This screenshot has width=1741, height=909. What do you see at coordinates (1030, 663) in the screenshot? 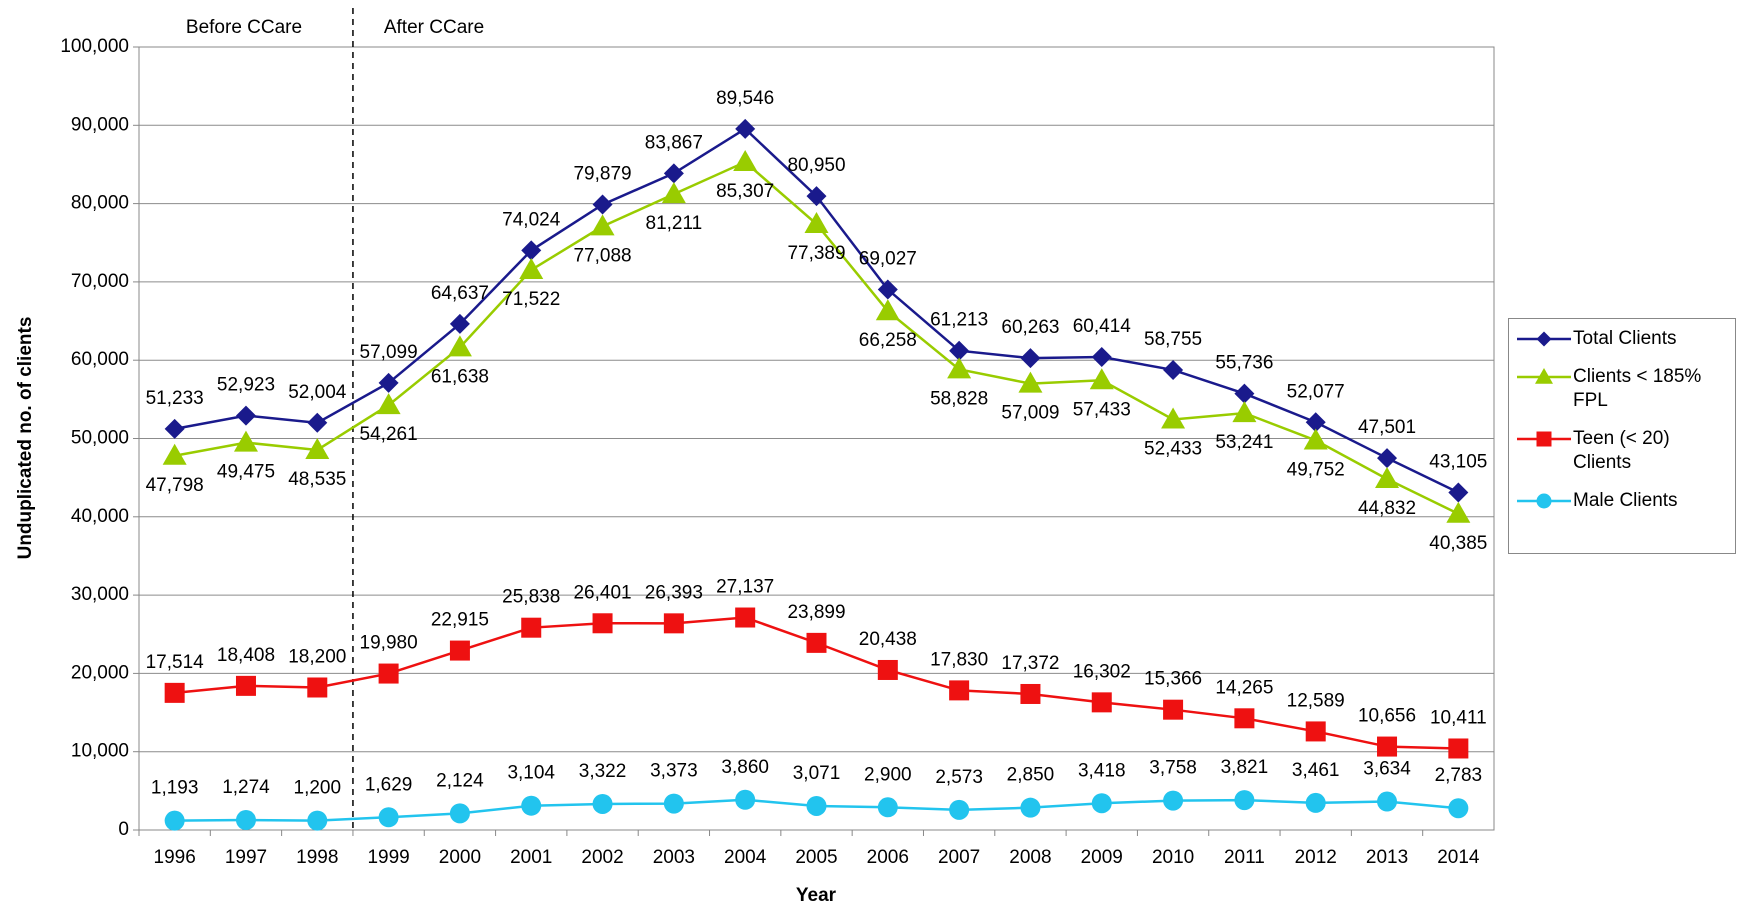
I see `data-label: 17,372` at bounding box center [1030, 663].